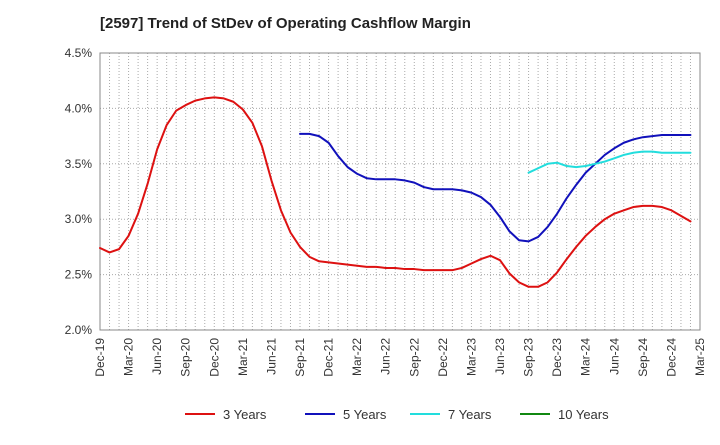  I want to click on y-tick-label: 3.0%, so click(79, 219).